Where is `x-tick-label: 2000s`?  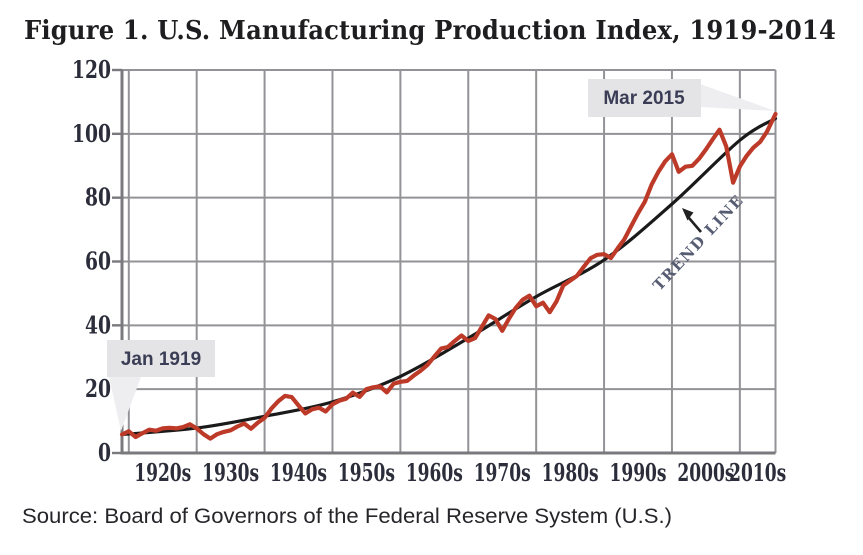 x-tick-label: 2000s is located at coordinates (705, 472).